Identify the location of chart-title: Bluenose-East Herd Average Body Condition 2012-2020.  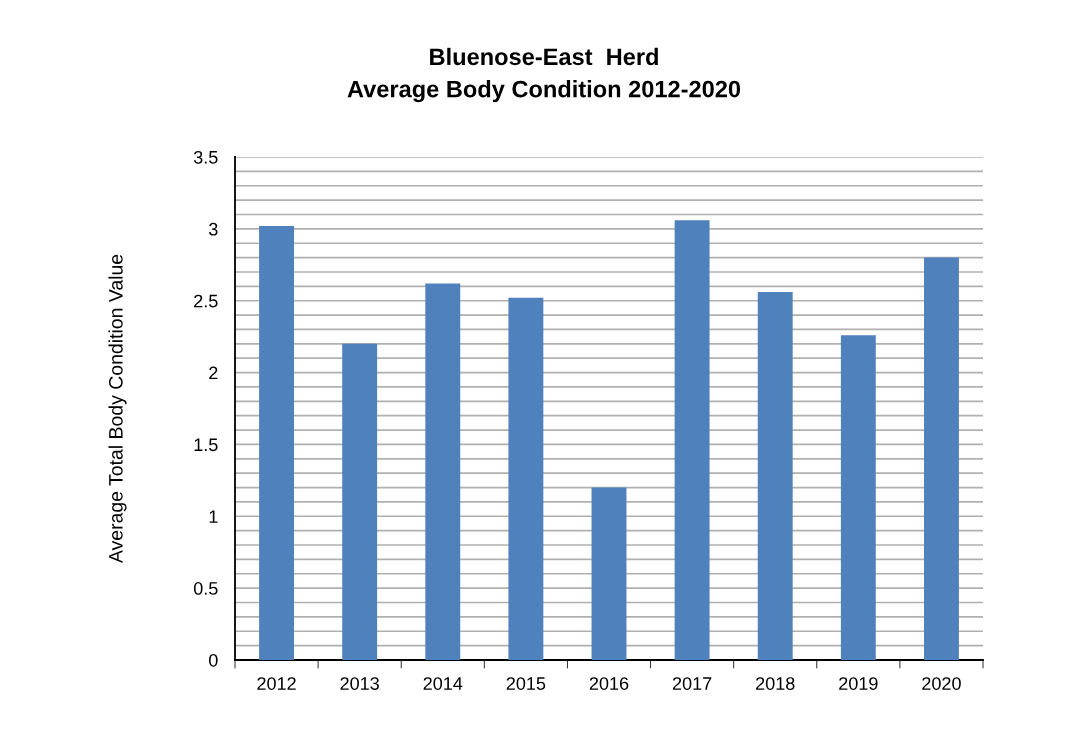
(544, 75).